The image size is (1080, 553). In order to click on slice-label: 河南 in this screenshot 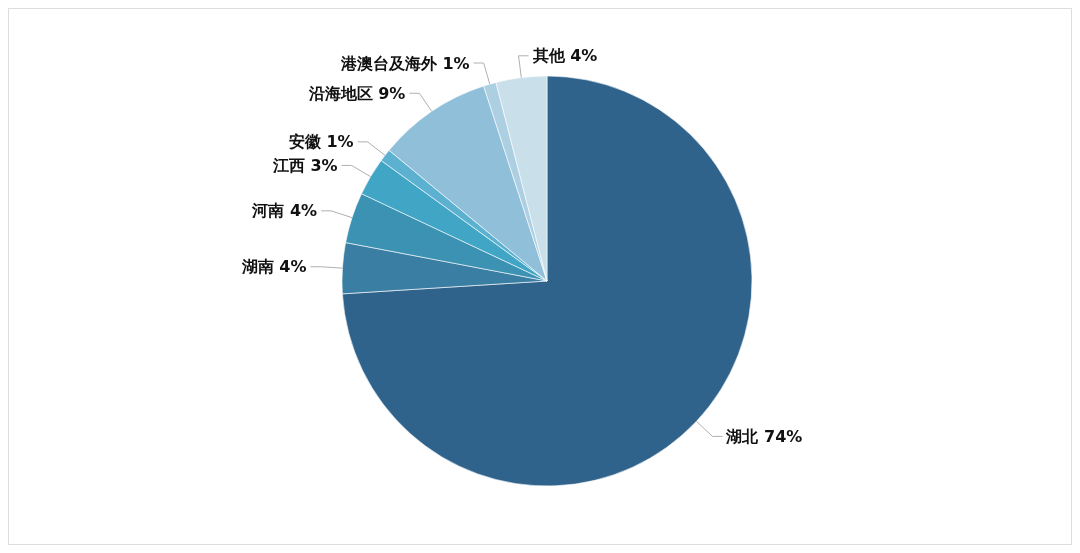, I will do `click(268, 211)`.